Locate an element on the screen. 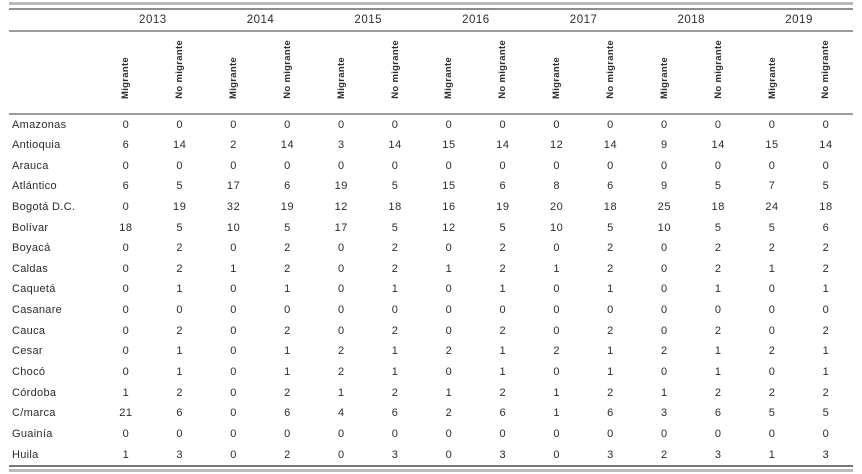  col-header-no-migrante-2015: No migrante is located at coordinates (395, 73).